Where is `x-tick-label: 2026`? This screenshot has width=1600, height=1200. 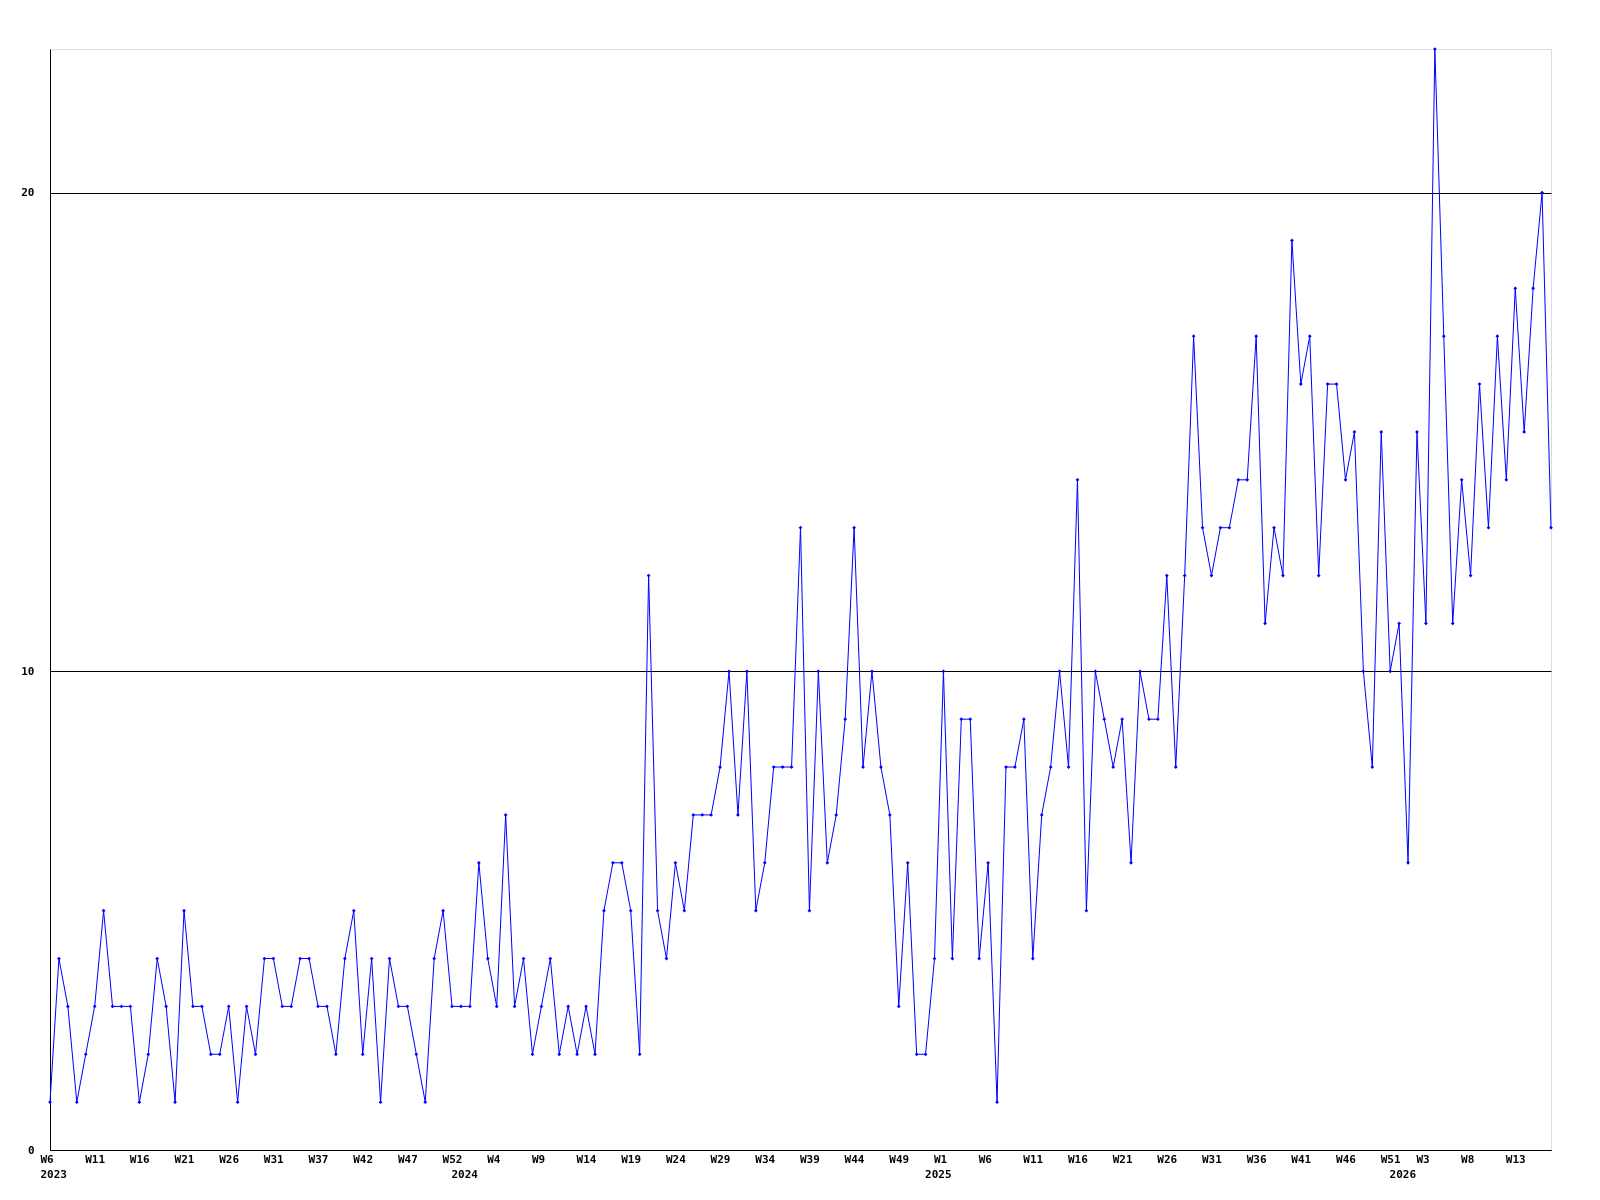
x-tick-label: 2026 is located at coordinates (1403, 1174).